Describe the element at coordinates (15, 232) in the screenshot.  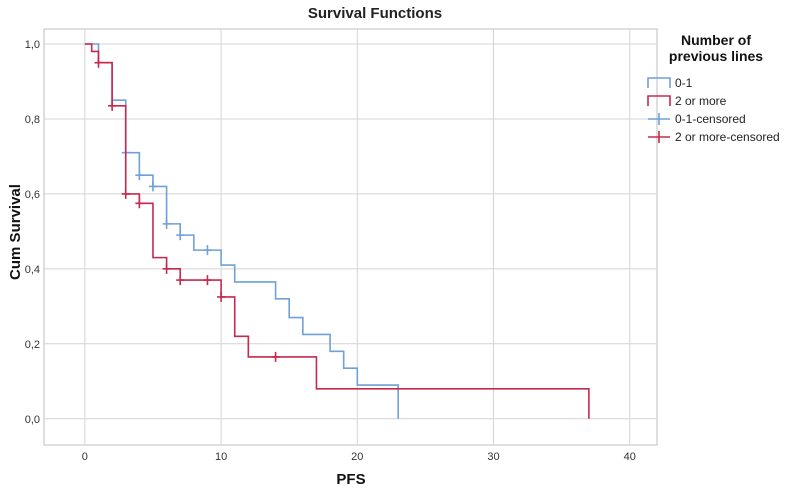
I see `y-axis-label: Cum Survival` at that location.